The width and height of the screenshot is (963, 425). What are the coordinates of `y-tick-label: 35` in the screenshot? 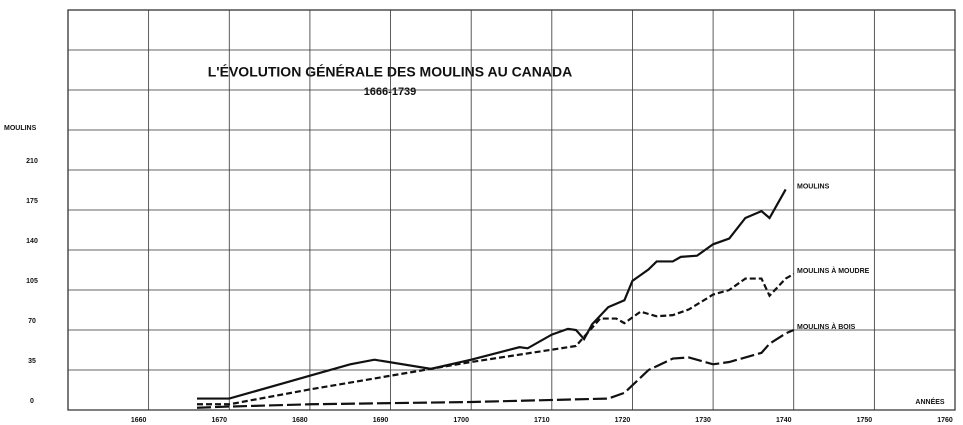 It's located at (32, 361).